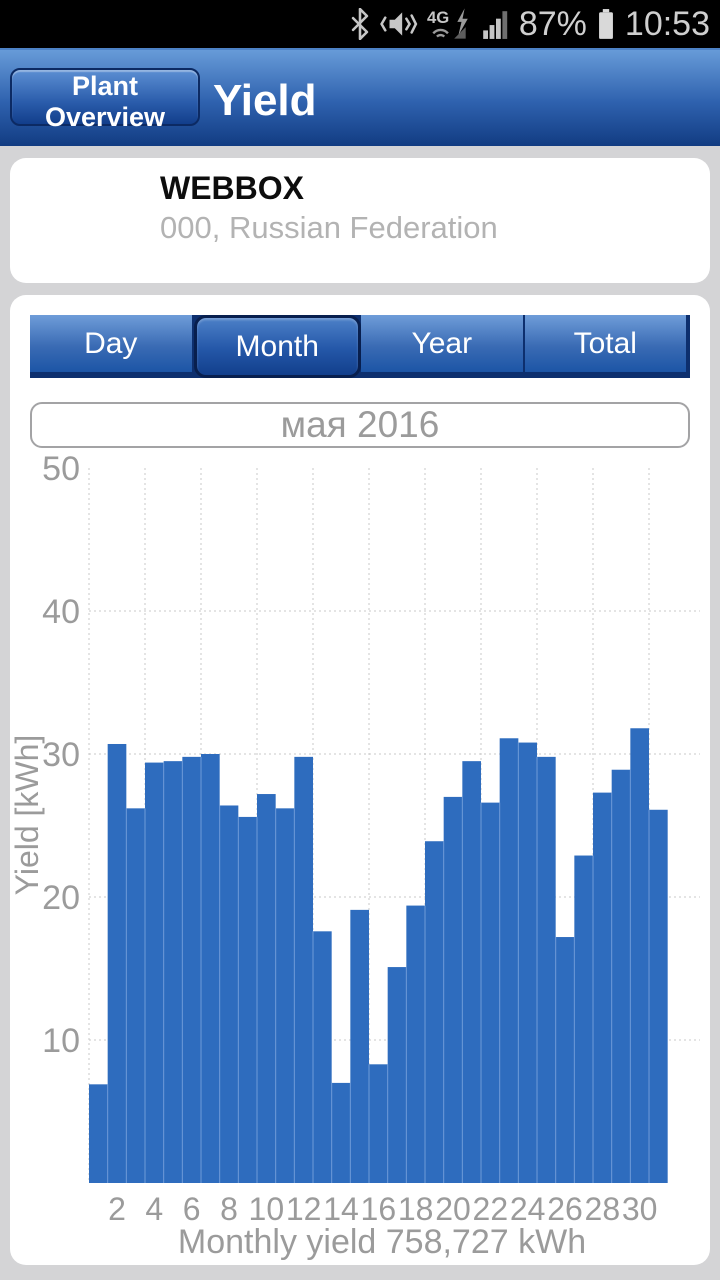 This screenshot has width=720, height=1280. I want to click on tab-day: Day, so click(112, 346).